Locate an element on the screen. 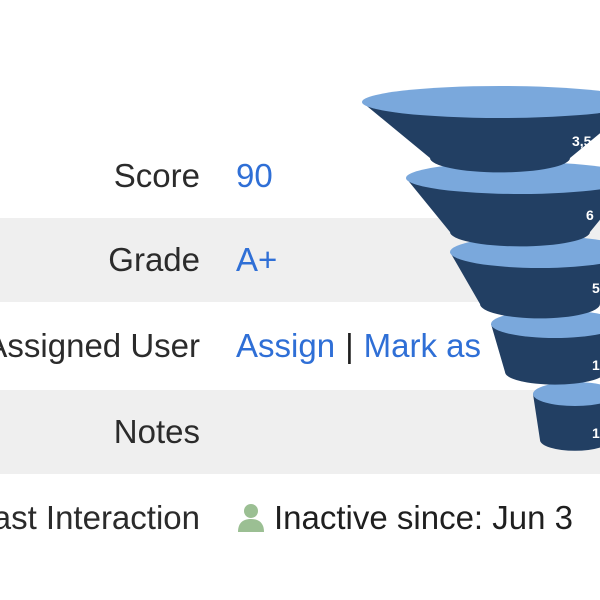 Image resolution: width=600 pixels, height=600 pixels. grade-row: Grade A+ is located at coordinates (300, 260).